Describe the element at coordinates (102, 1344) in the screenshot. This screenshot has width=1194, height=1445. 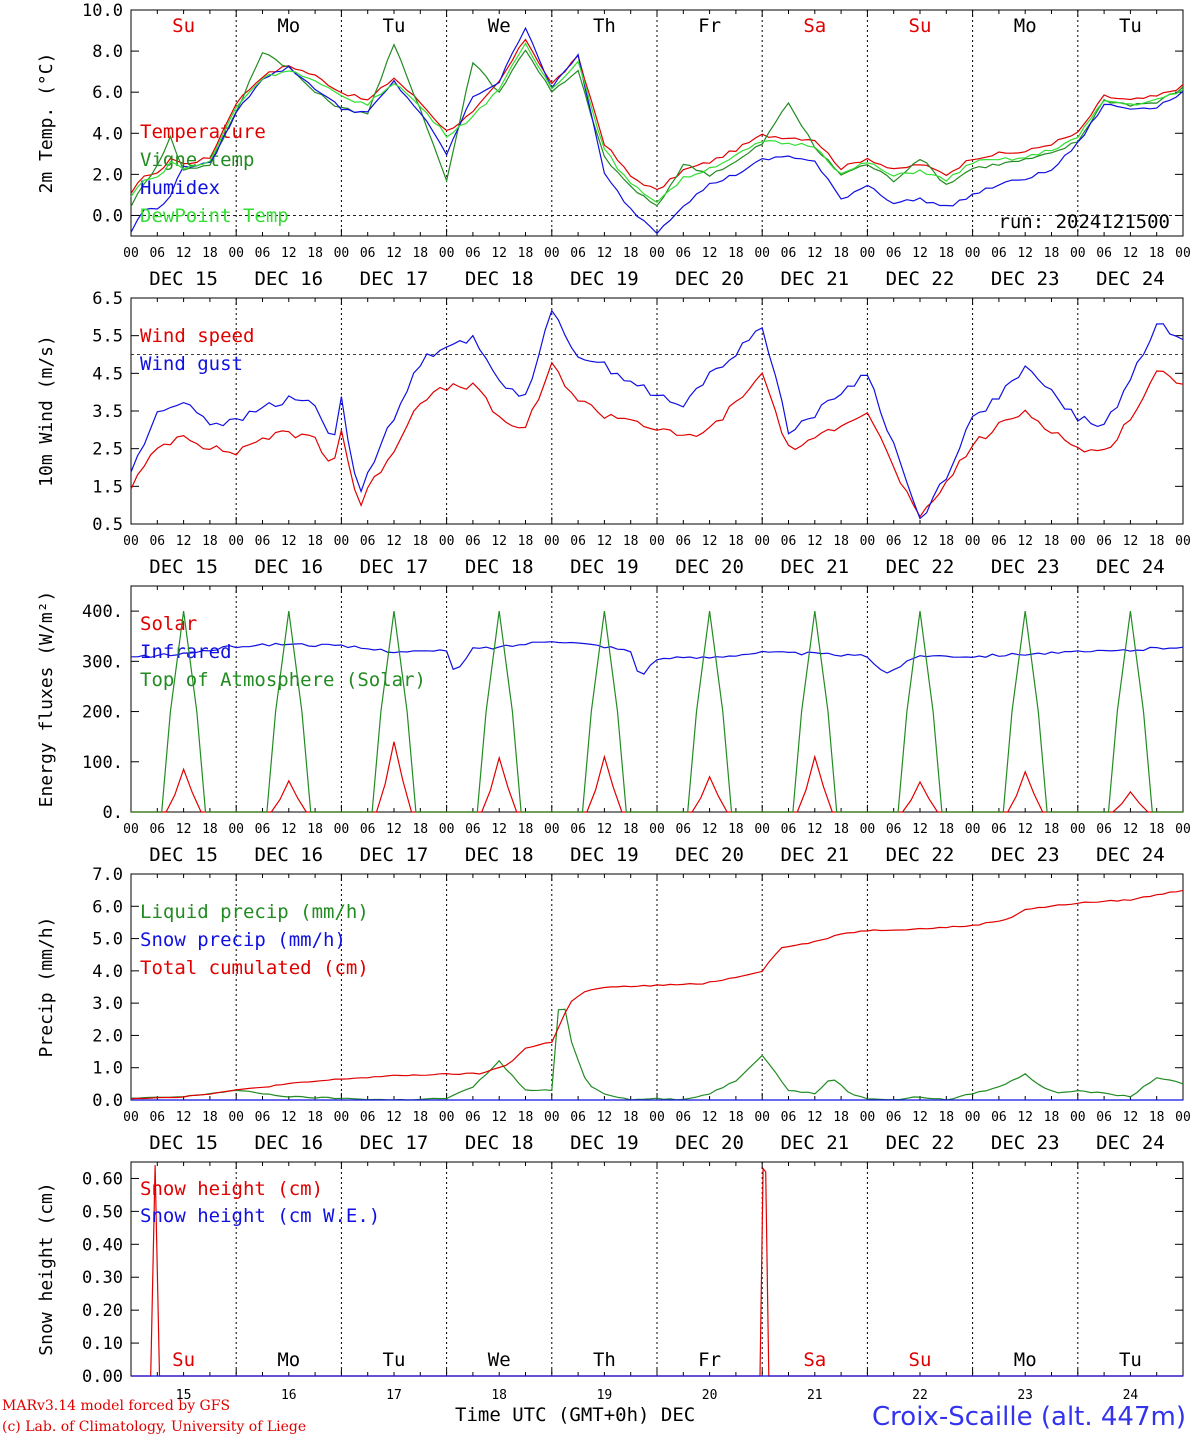
I see `y-tick-label: 0.10` at that location.